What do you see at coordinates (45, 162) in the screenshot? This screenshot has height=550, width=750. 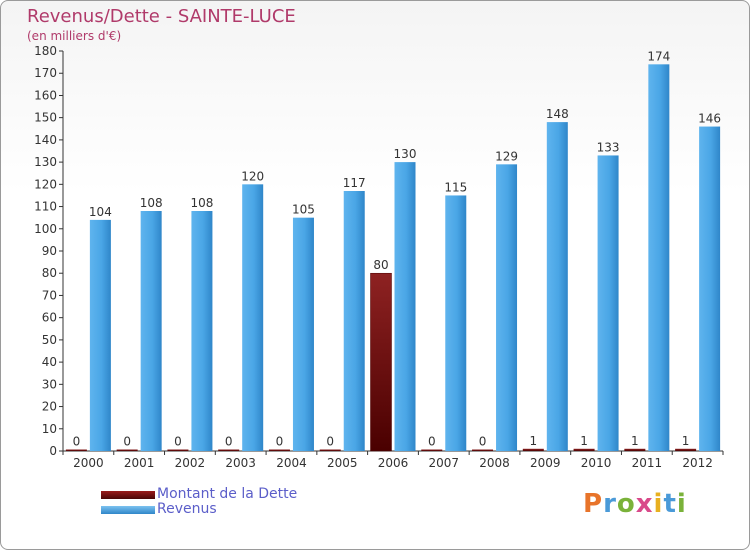 I see `y-tick-label: 130` at bounding box center [45, 162].